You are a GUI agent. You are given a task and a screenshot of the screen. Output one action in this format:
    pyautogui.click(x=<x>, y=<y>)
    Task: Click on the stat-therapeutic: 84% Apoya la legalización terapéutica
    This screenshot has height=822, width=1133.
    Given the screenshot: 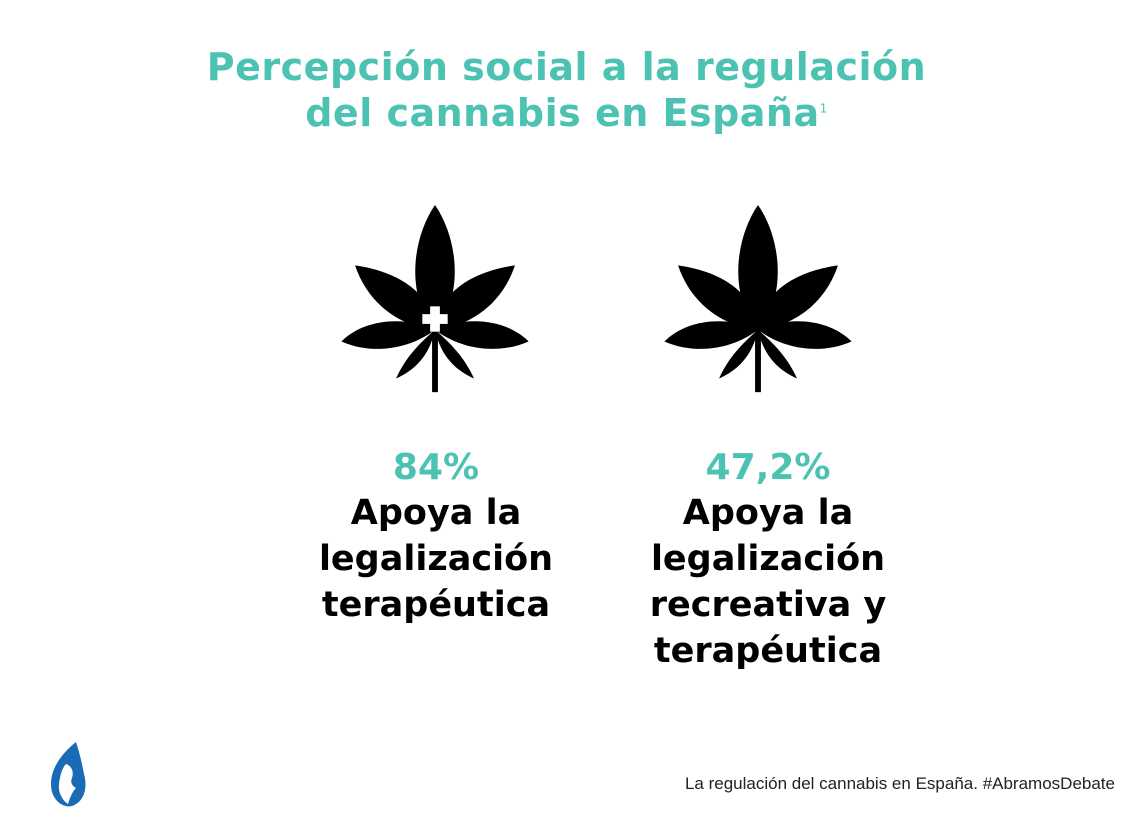 What is the action you would take?
    pyautogui.click(x=436, y=537)
    